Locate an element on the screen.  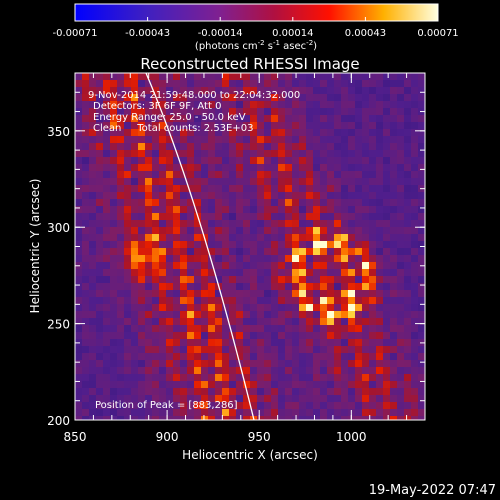
colorbar-tick-label: 0.00043 is located at coordinates (365, 33).